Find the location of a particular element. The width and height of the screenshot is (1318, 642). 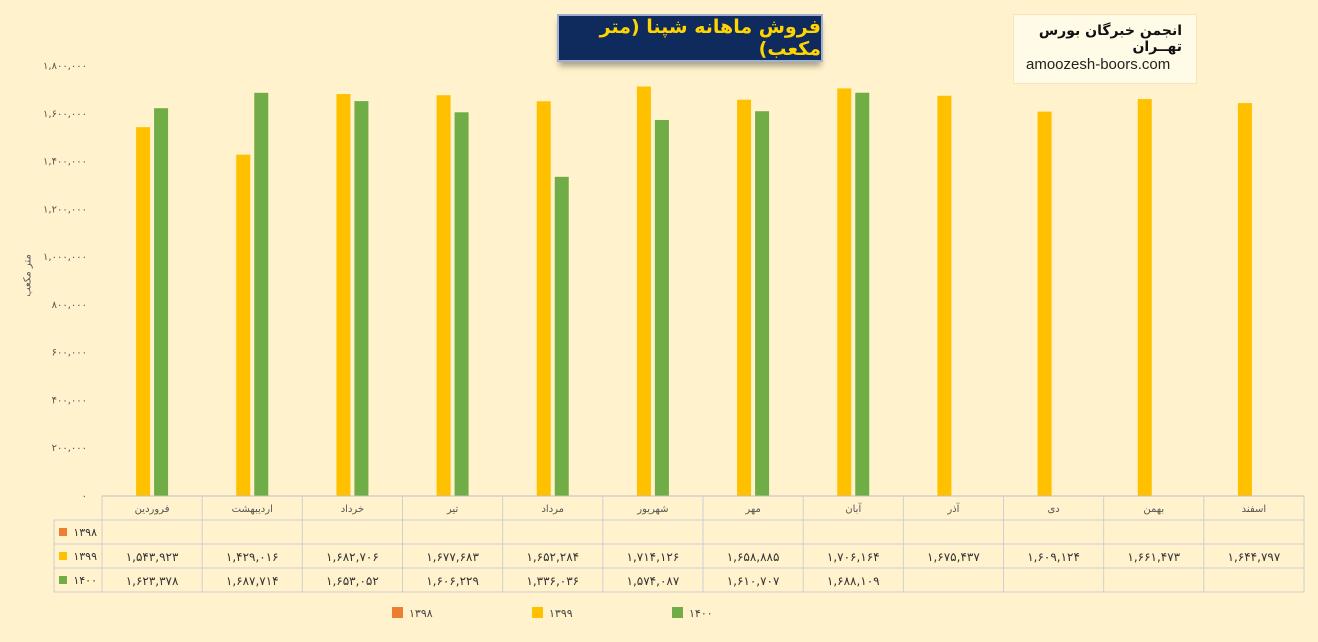

data-label: ۱,۶۸۸,۱۰۹ is located at coordinates (853, 581).